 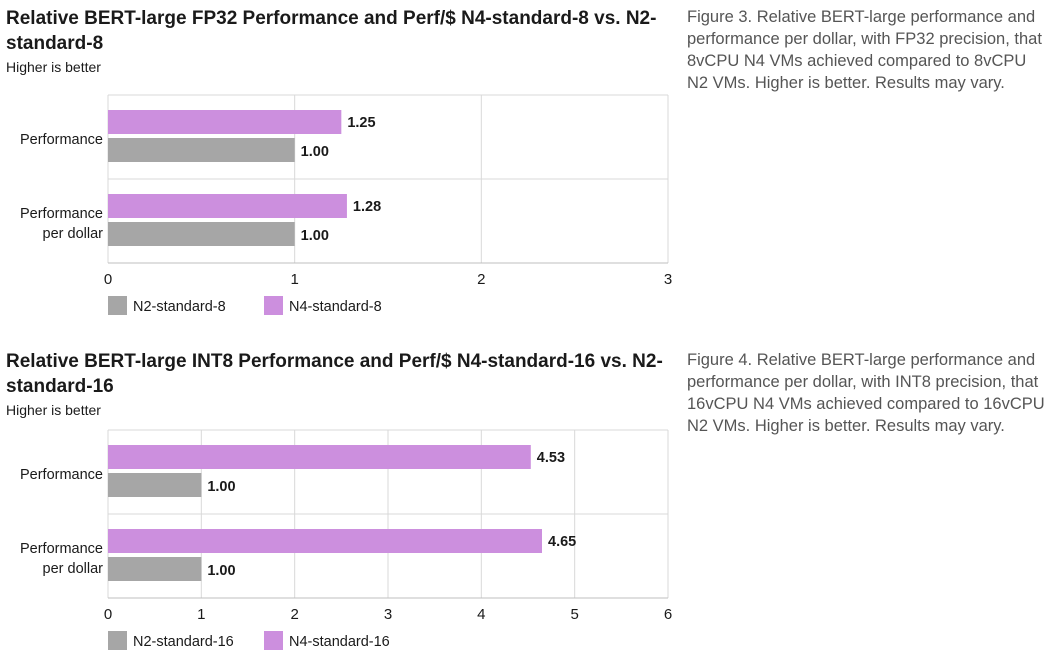 I want to click on x-tick-label: 6, so click(x=668, y=614).